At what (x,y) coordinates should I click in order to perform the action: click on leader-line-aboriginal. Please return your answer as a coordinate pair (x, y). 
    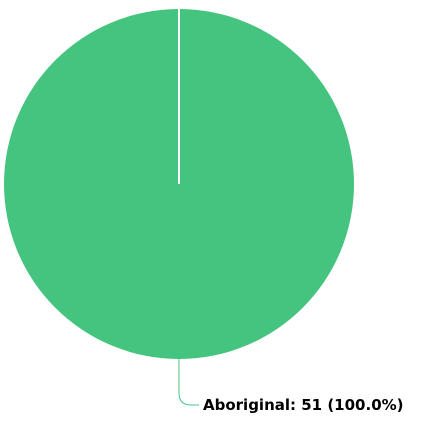
    Looking at the image, I should click on (188, 382).